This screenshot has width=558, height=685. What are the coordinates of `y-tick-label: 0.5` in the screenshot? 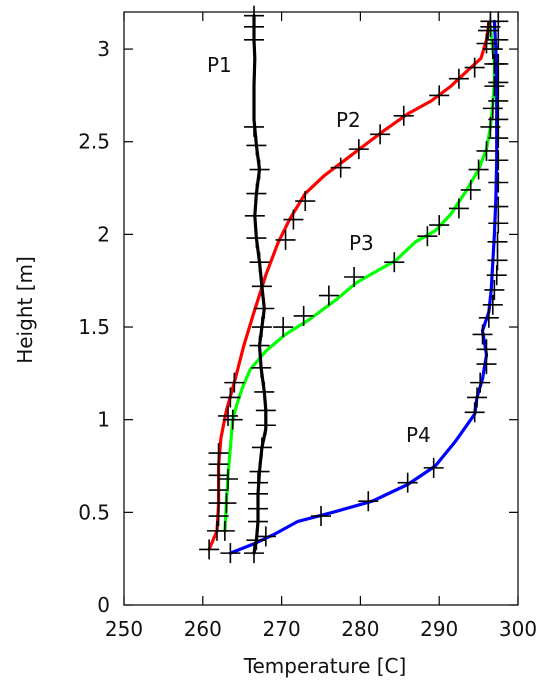 It's located at (94, 512).